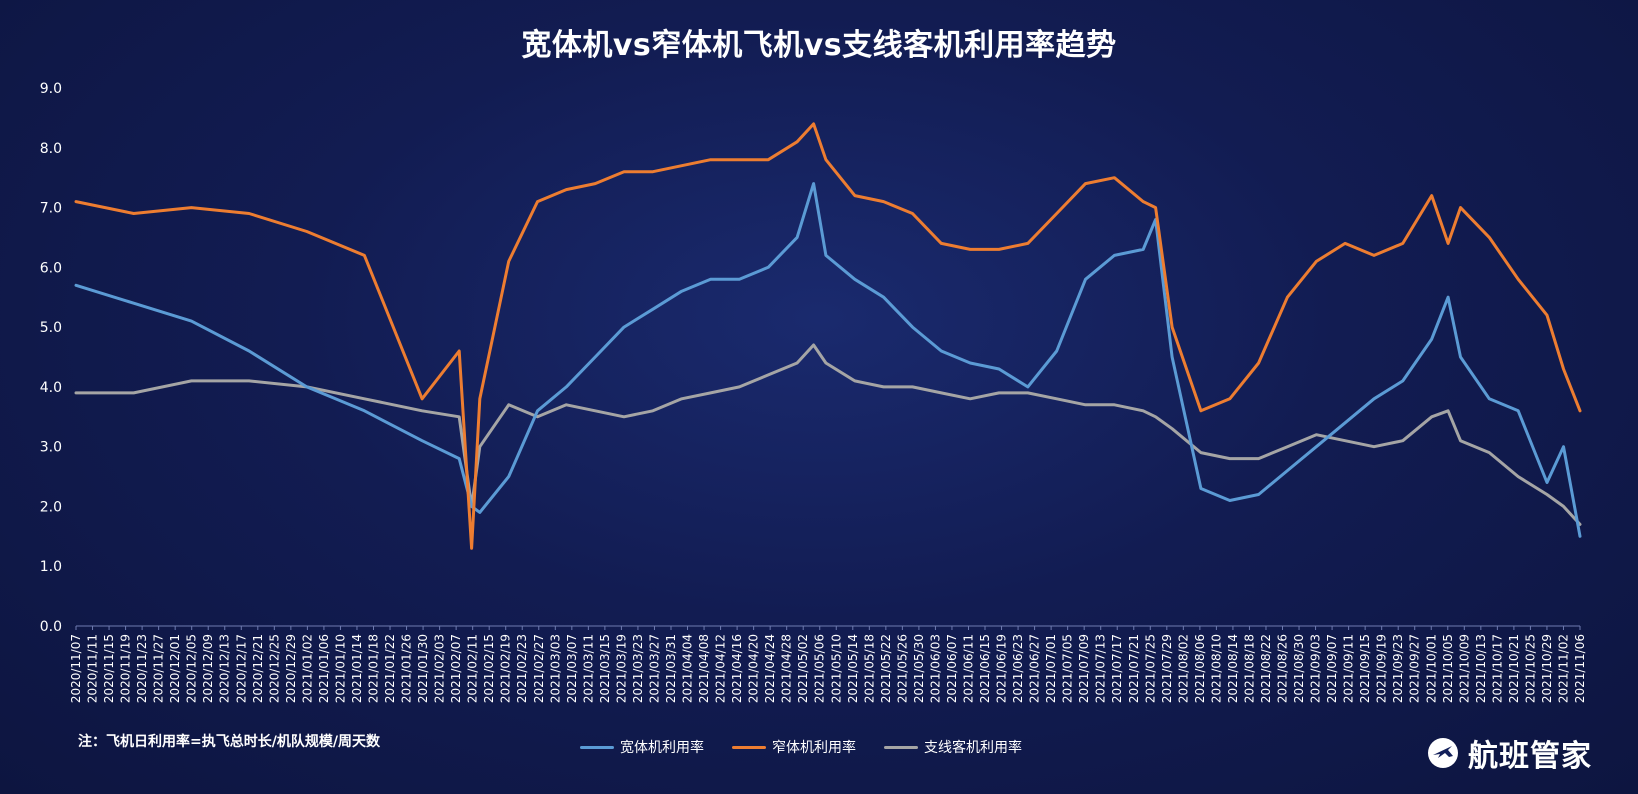  I want to click on x-tick-label: 2021/10/21, so click(1514, 668).